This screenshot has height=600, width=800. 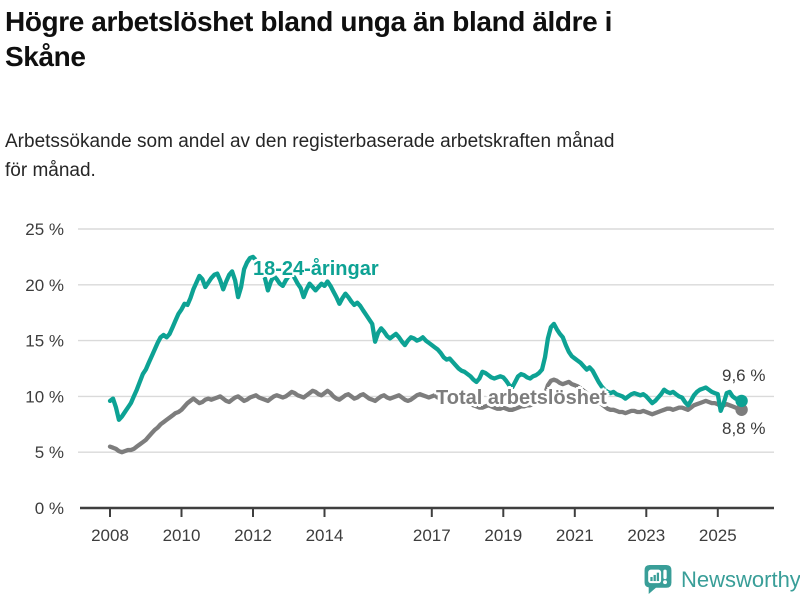 What do you see at coordinates (741, 409) in the screenshot?
I see `end-dot-total` at bounding box center [741, 409].